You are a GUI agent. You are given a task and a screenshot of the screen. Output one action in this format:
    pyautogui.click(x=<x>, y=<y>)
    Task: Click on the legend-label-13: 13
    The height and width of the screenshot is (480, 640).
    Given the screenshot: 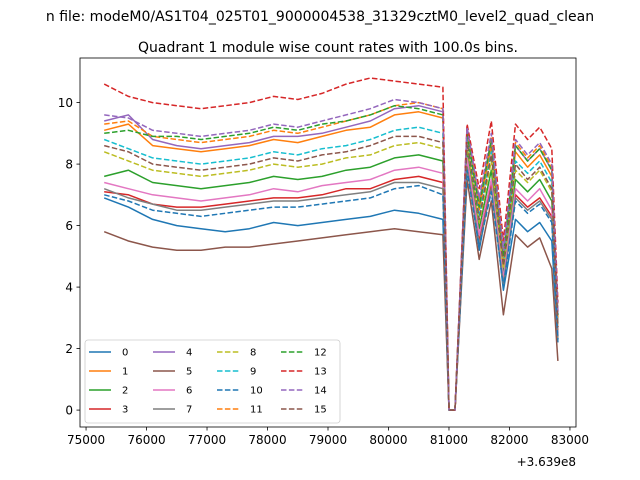 What is the action you would take?
    pyautogui.click(x=320, y=372)
    